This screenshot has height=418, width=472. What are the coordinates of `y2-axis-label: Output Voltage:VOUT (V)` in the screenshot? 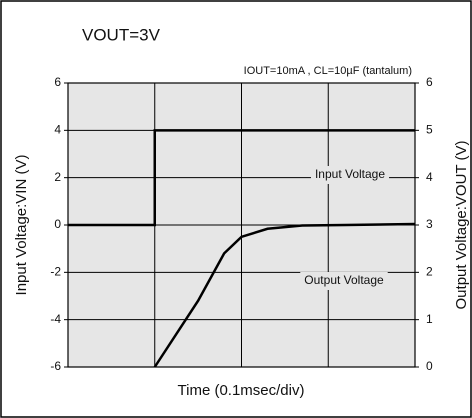 It's located at (461, 225).